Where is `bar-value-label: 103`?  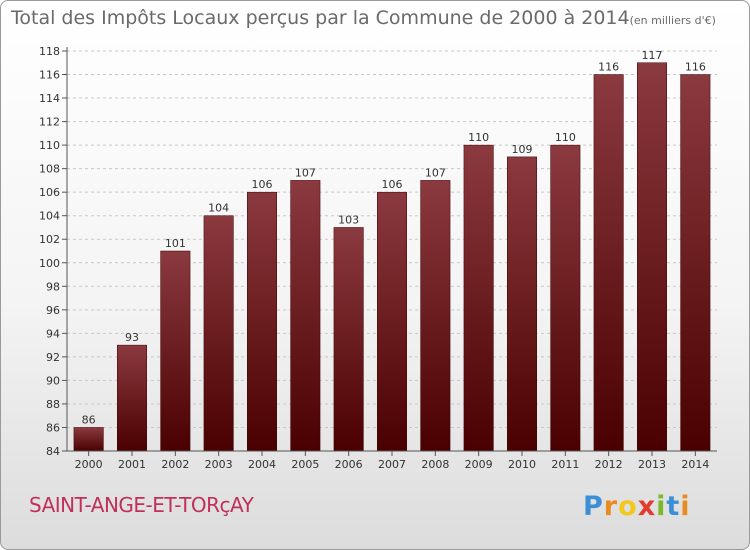 bar-value-label: 103 is located at coordinates (348, 219).